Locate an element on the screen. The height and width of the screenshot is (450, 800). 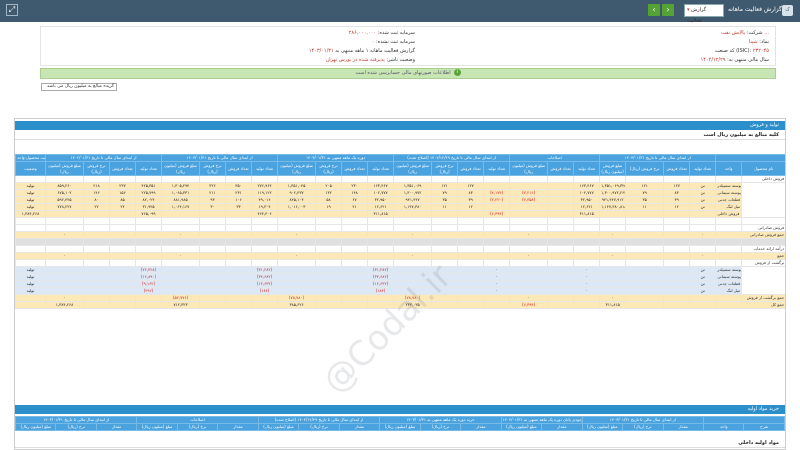
row-label: جمع فروش داخلی is located at coordinates (729, 214).